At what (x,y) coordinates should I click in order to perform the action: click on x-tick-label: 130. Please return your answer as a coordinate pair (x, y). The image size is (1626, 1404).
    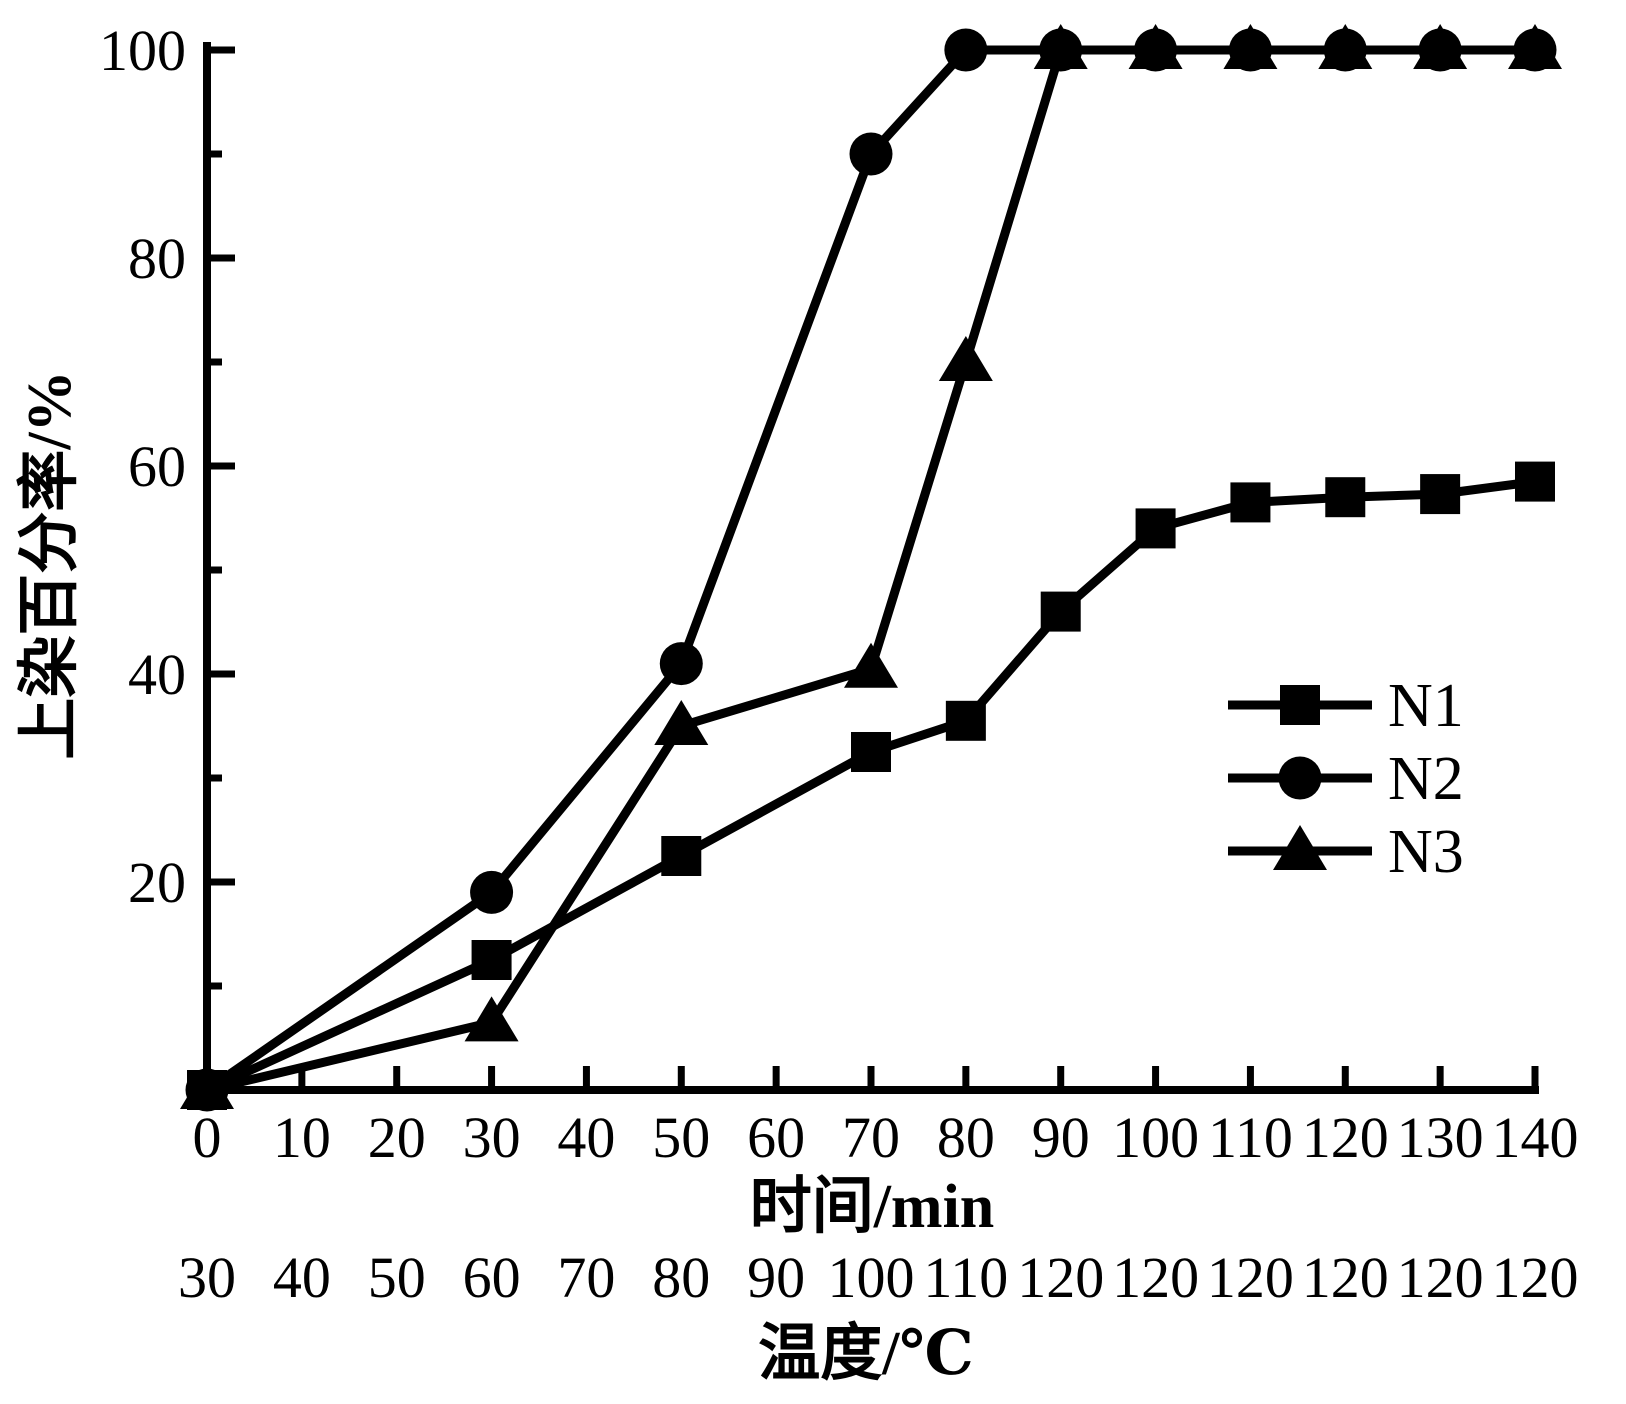
    Looking at the image, I should click on (1440, 1137).